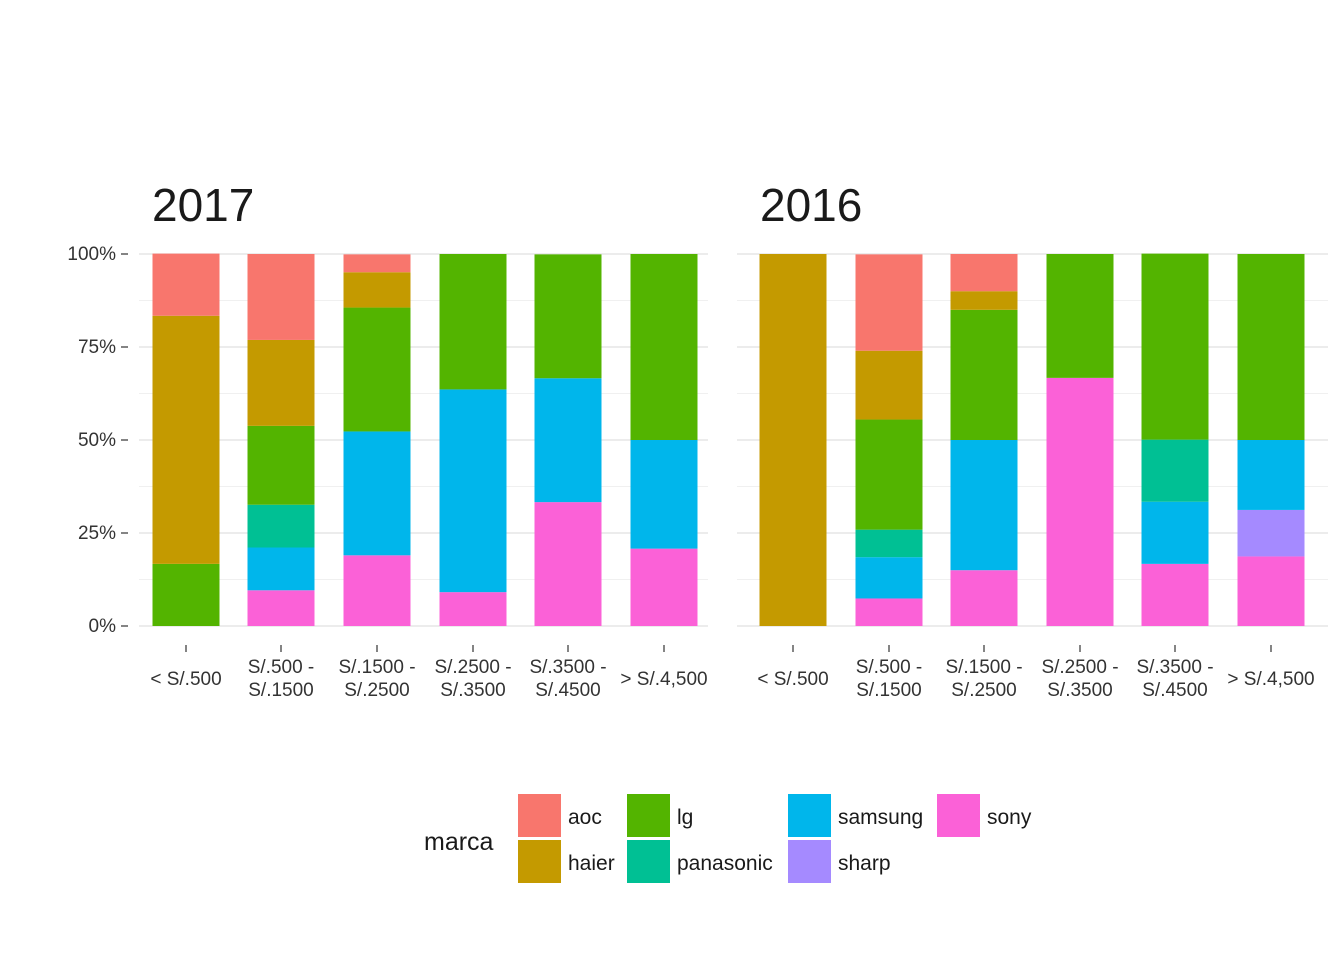 The image size is (1344, 960). What do you see at coordinates (97, 347) in the screenshot?
I see `y-tick-label: 75%` at bounding box center [97, 347].